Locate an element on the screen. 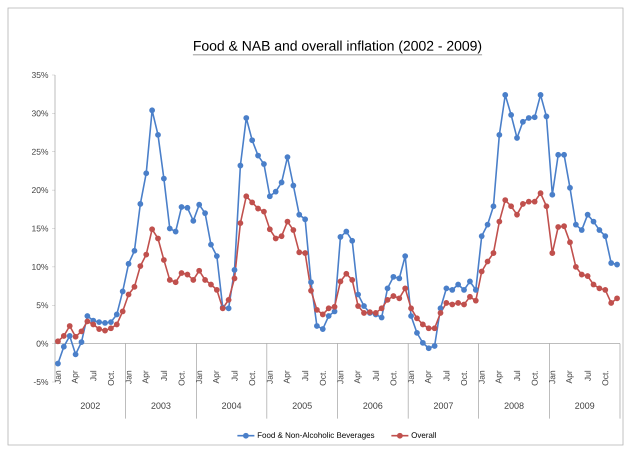  y-tick-label: 5% is located at coordinates (42, 305).